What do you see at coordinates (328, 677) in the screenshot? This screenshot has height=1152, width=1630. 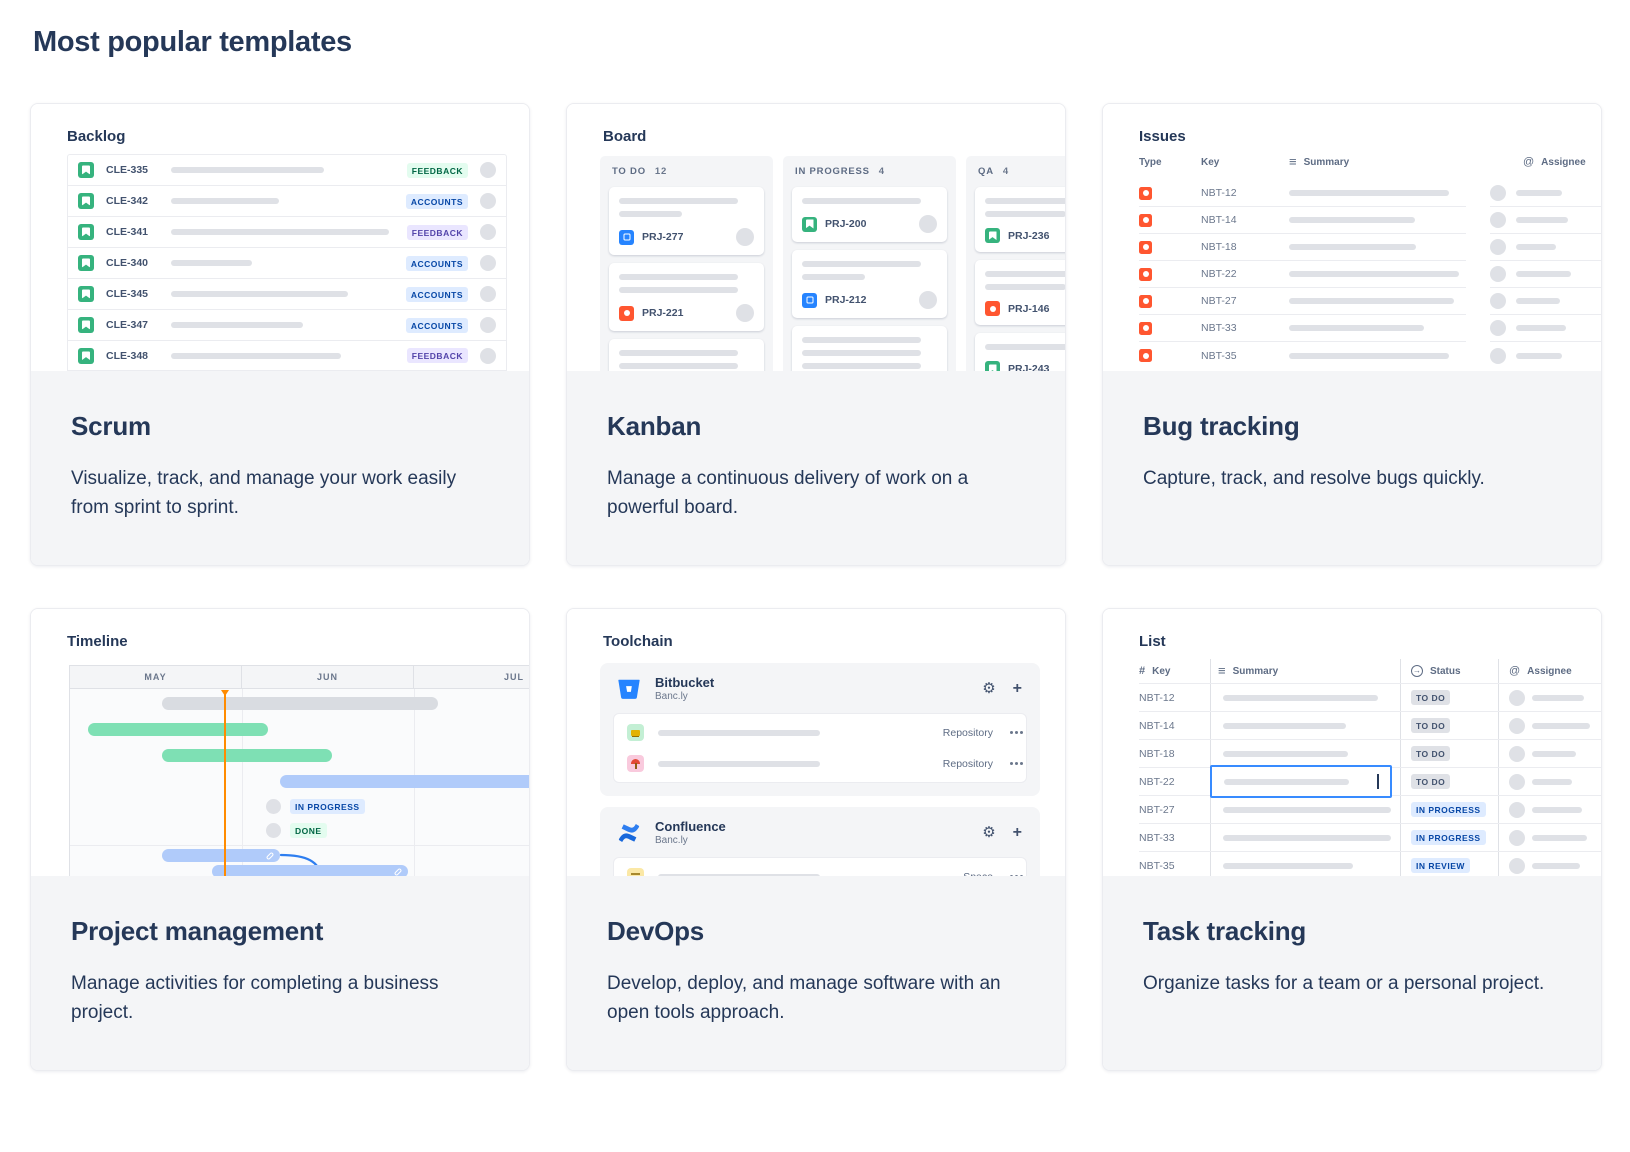 I see `month-label: JUN` at bounding box center [328, 677].